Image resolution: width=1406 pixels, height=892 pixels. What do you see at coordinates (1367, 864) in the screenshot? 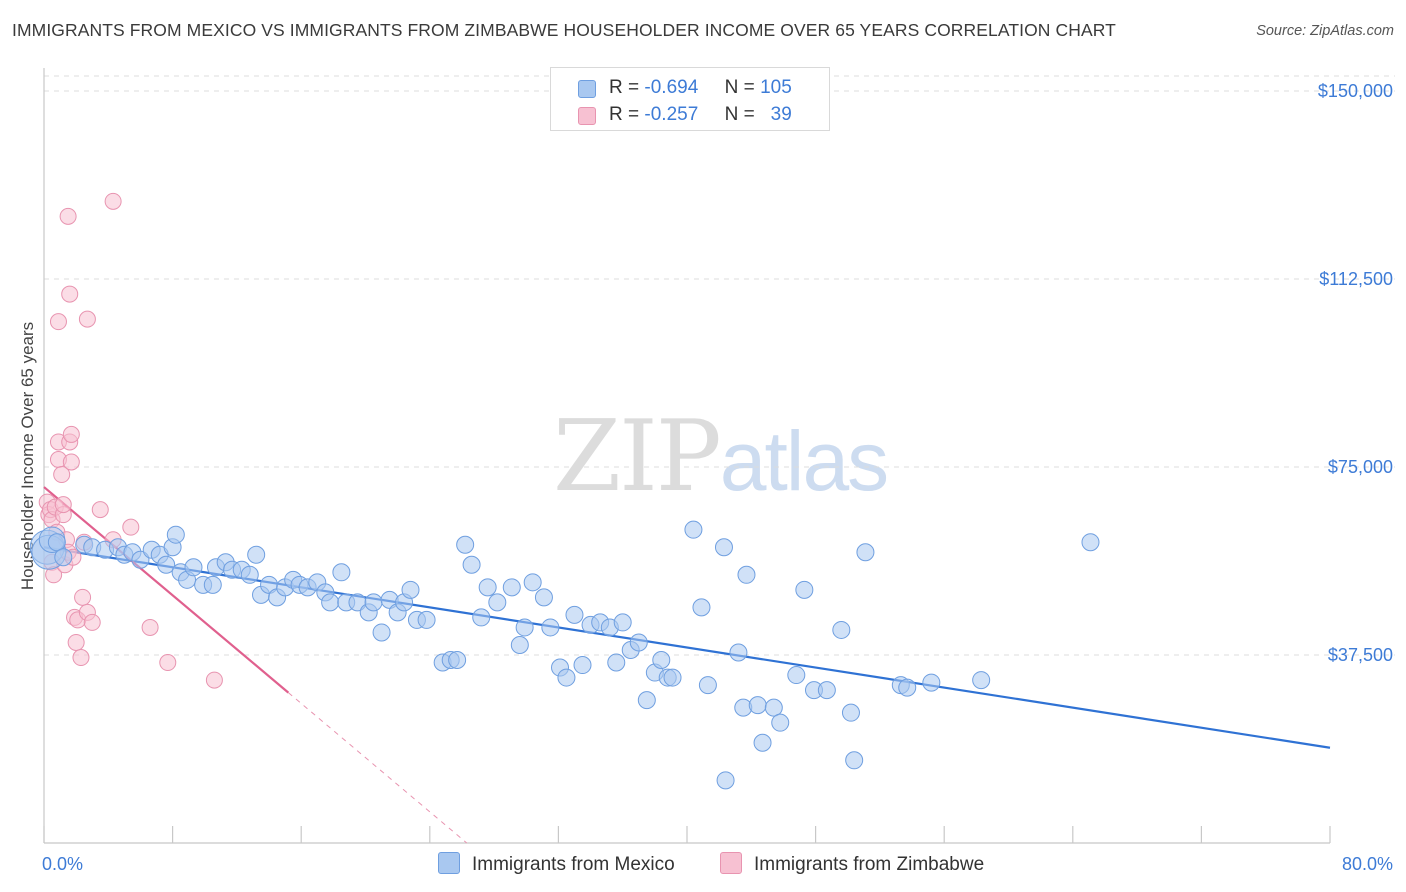
I see `x-tick-label: 80.0%` at bounding box center [1367, 864].